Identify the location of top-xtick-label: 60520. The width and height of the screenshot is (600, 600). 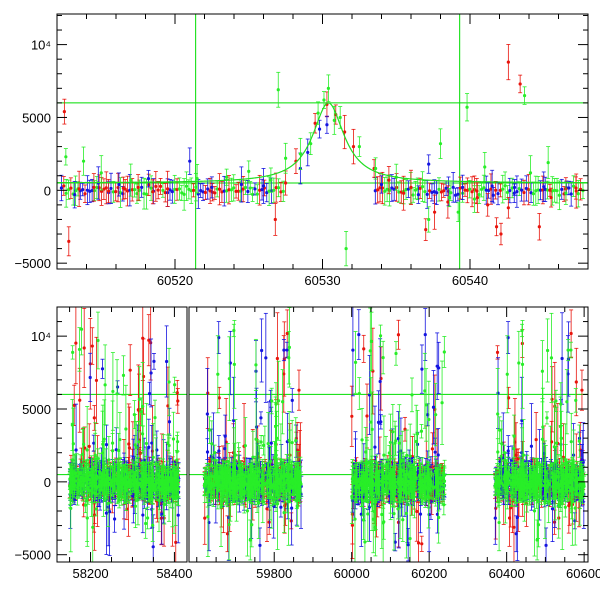
(175, 280).